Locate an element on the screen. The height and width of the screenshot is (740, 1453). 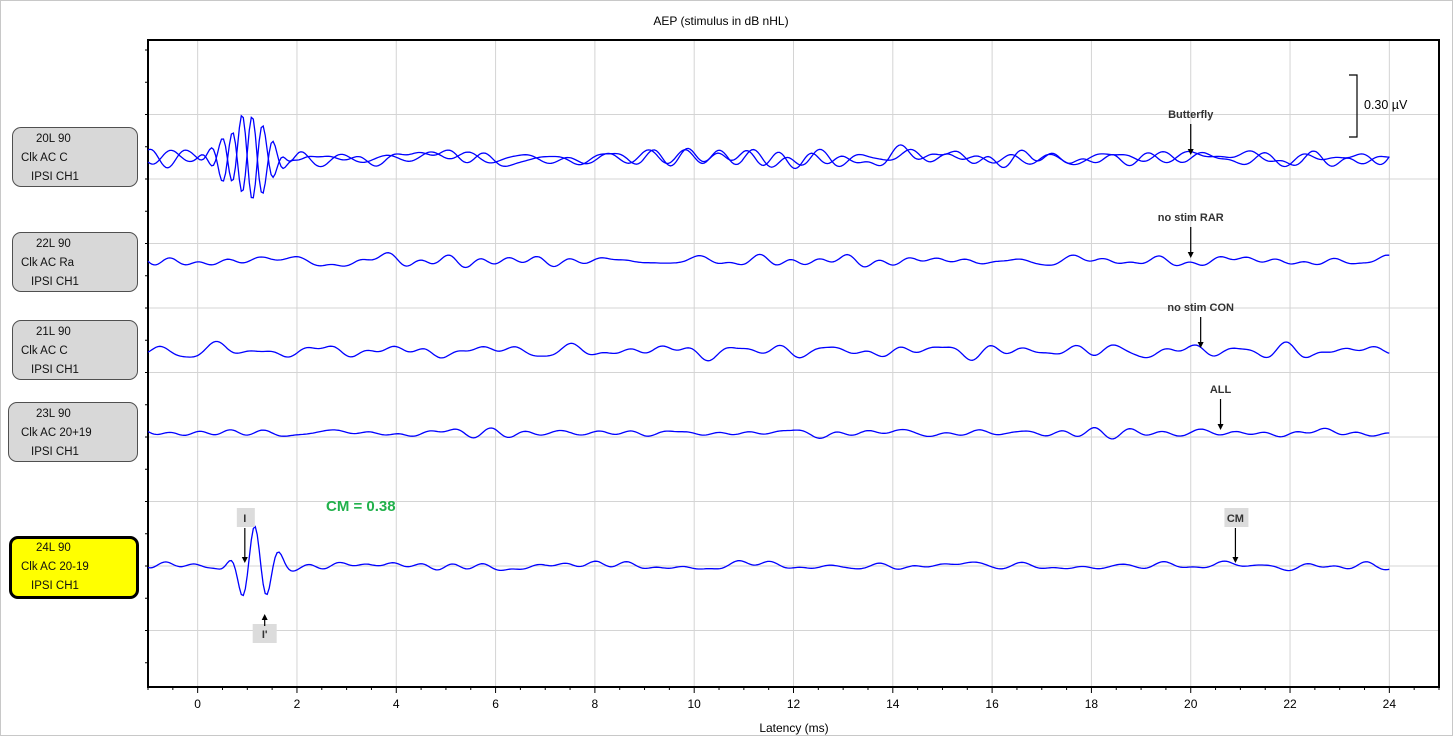
amplitude-scale-label: 0.30 µV is located at coordinates (1386, 105).